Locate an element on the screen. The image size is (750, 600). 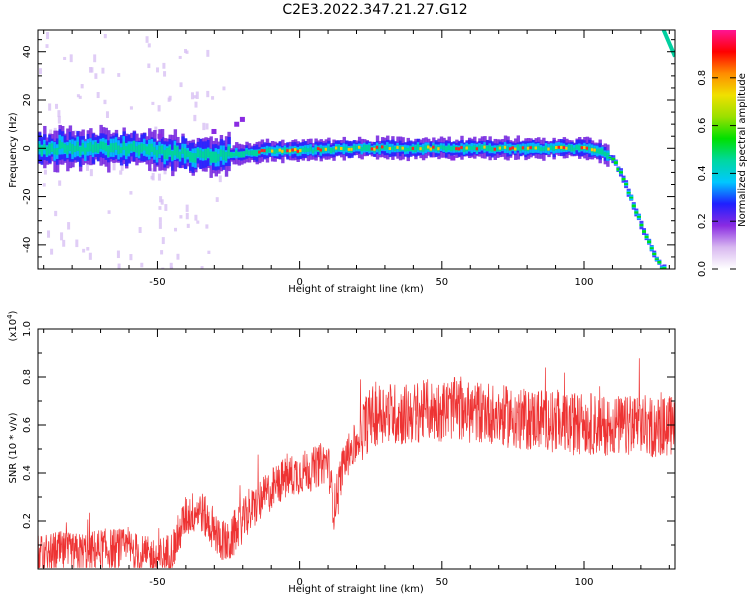
snr-x-label: Height of straight line (km) is located at coordinates (356, 589).